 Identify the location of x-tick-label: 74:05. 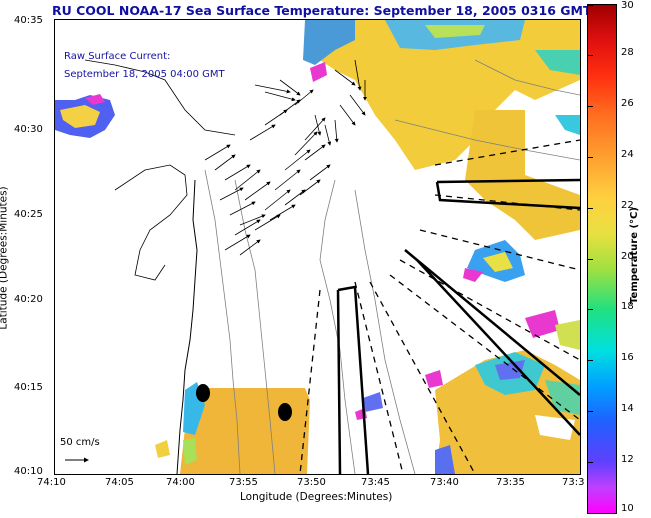
(119, 482).